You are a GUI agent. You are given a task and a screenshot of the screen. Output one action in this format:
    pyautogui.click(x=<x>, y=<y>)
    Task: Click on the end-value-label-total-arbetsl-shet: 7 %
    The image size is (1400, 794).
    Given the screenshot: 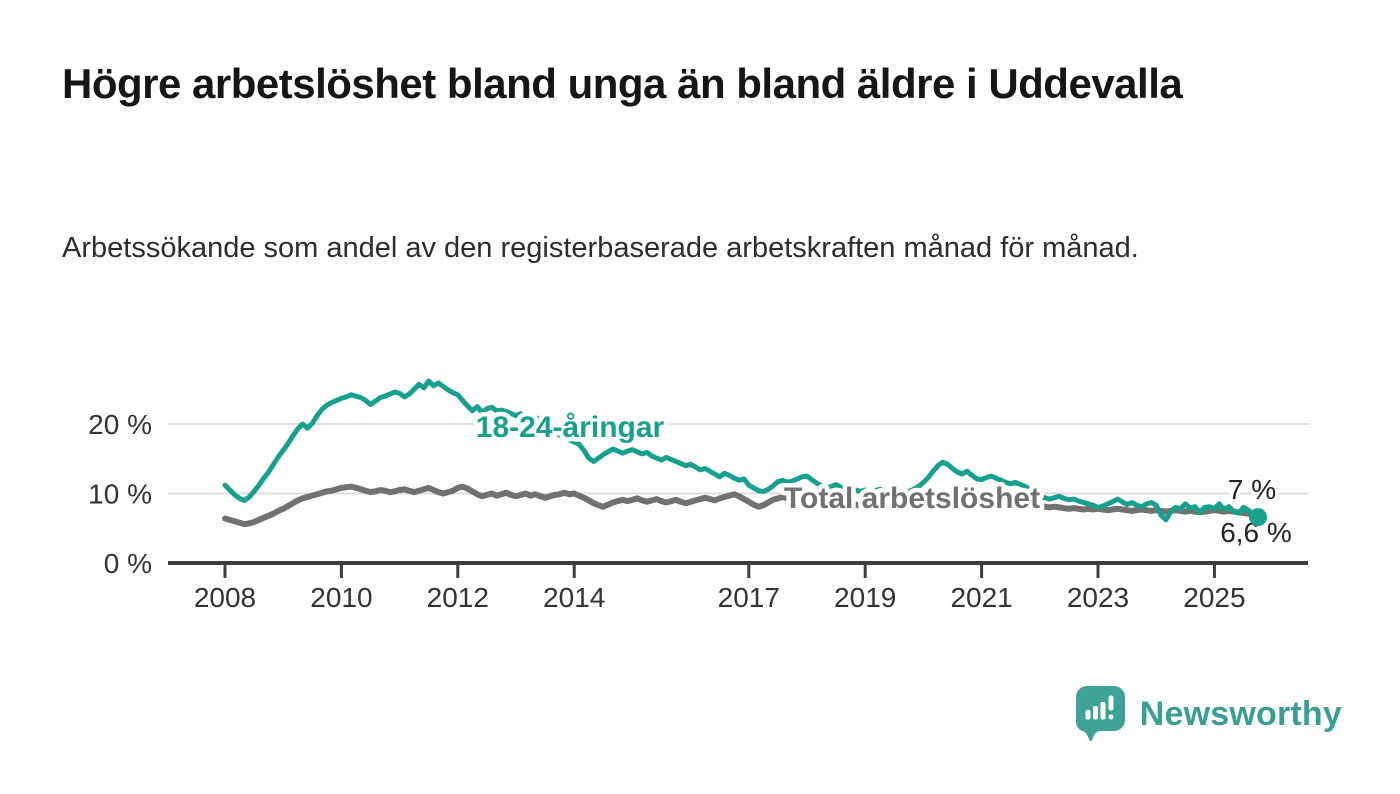 What is the action you would take?
    pyautogui.click(x=1252, y=489)
    